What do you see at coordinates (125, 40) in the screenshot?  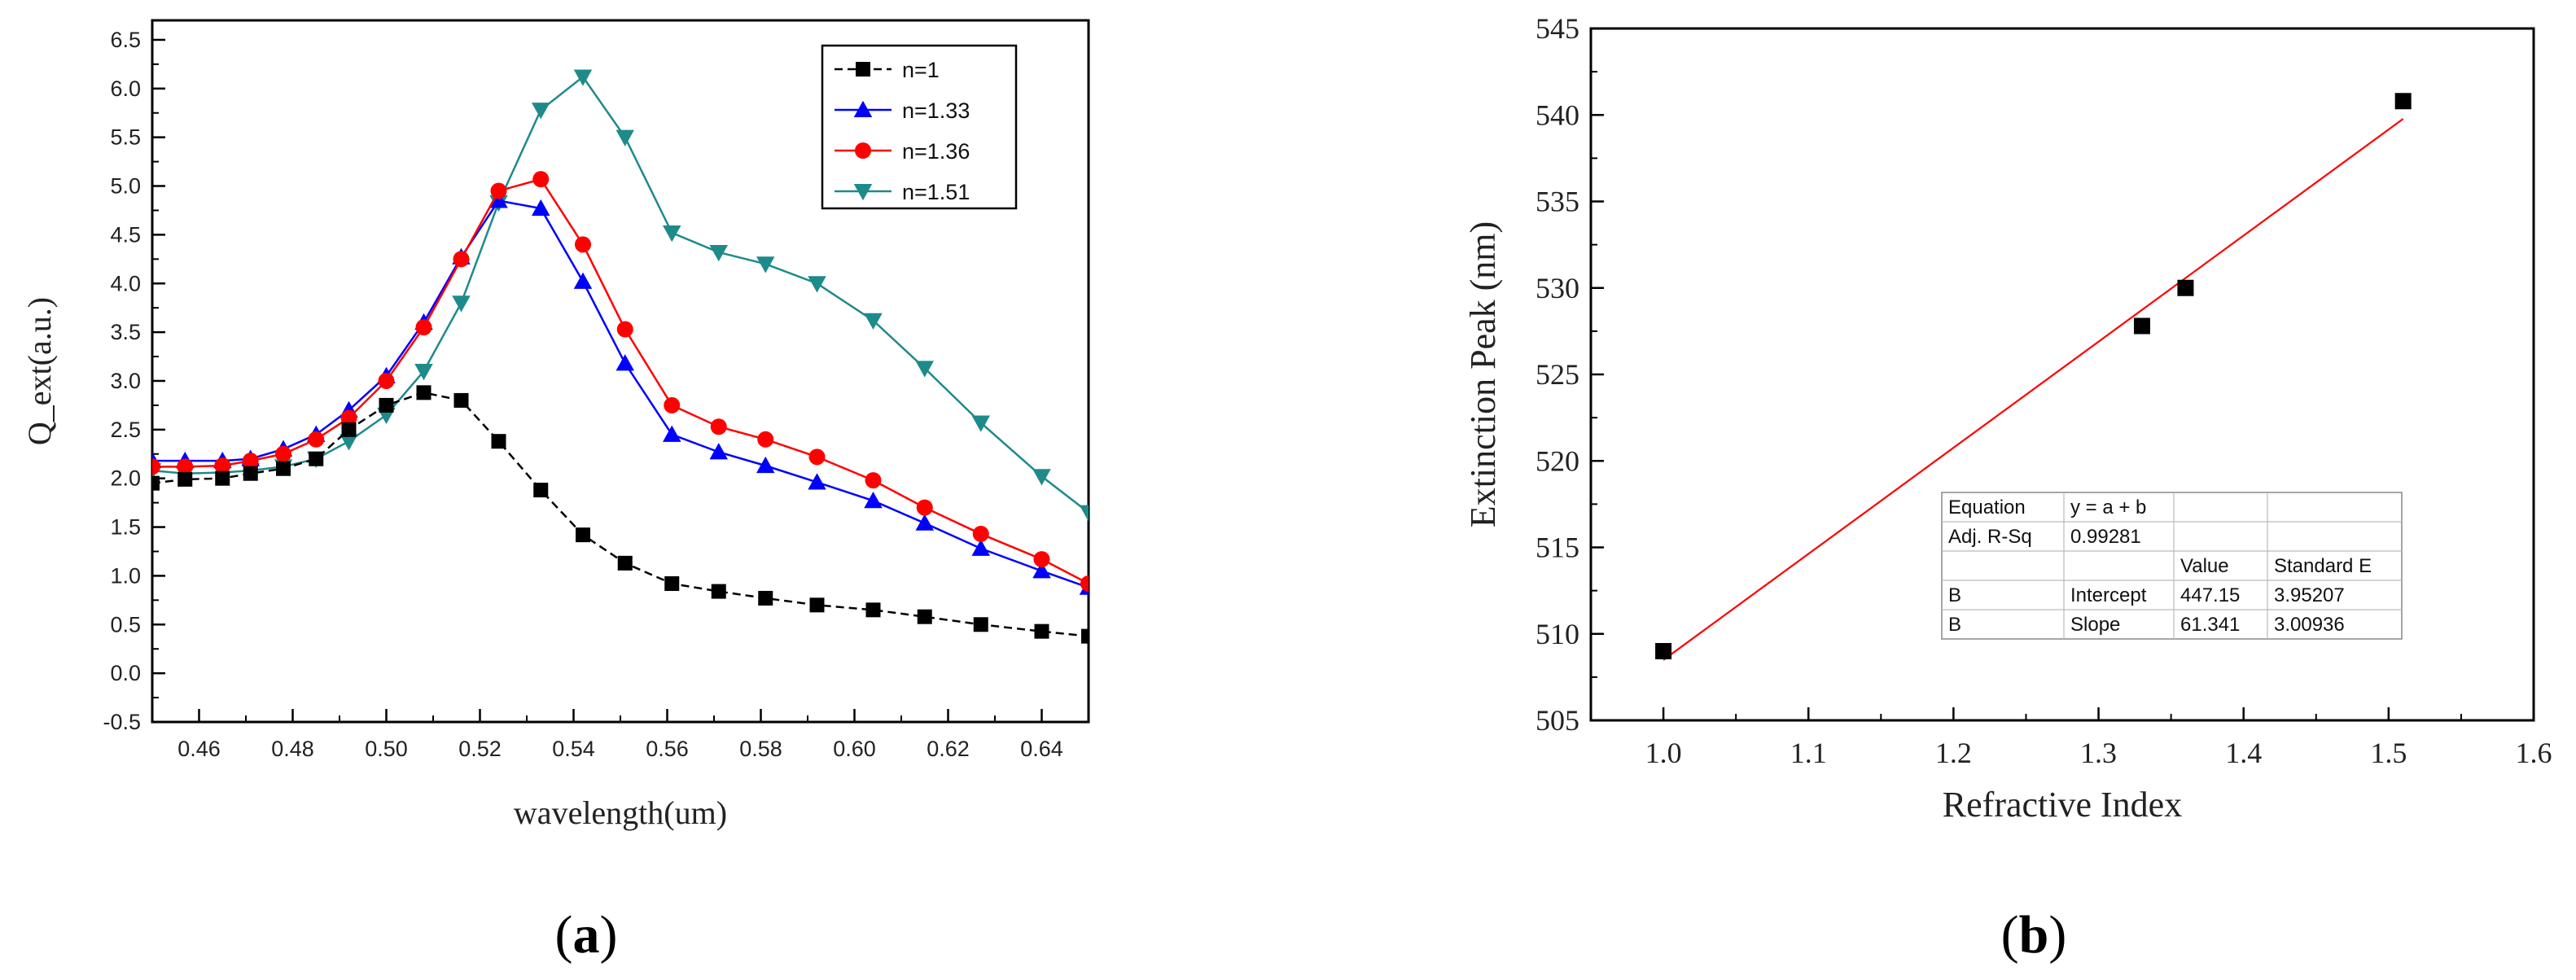 I see `y-tick-label: 6.5` at bounding box center [125, 40].